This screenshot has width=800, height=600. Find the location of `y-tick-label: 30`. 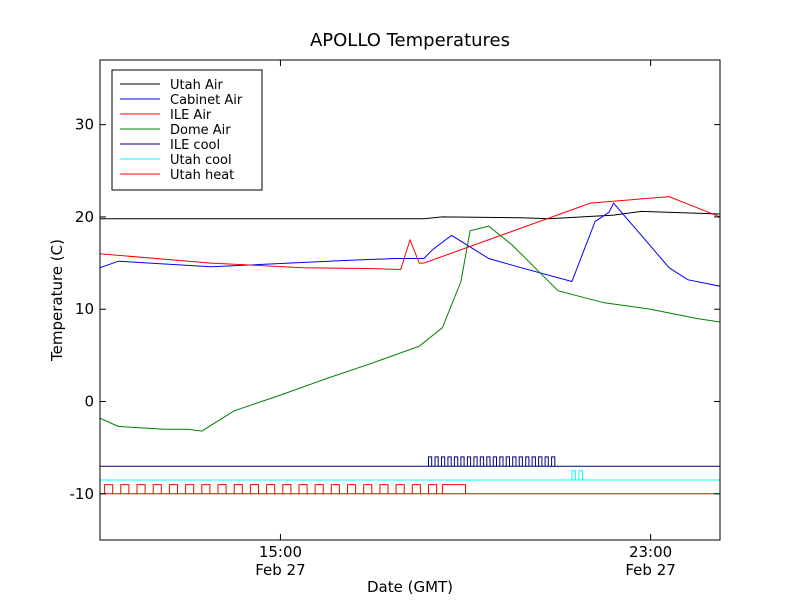

y-tick-label: 30 is located at coordinates (84, 125).